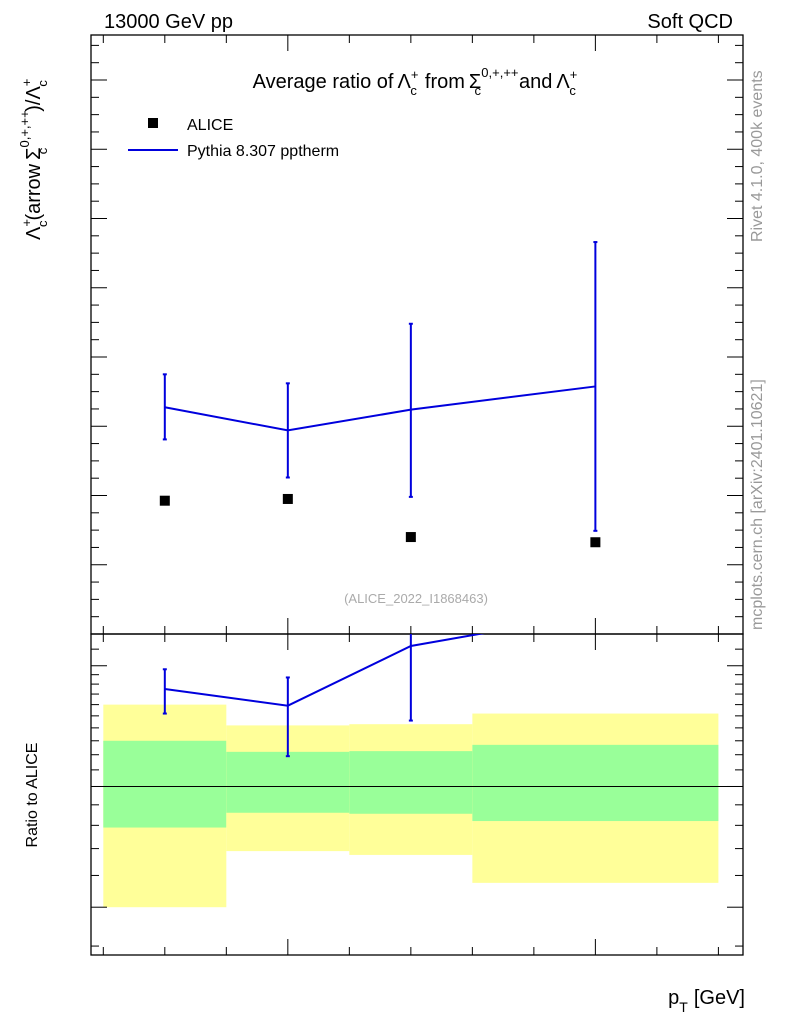  I want to click on main-y-axis-label: Λ+c(arrowΣ0,+,++c)/Λ+c, so click(33, 159).